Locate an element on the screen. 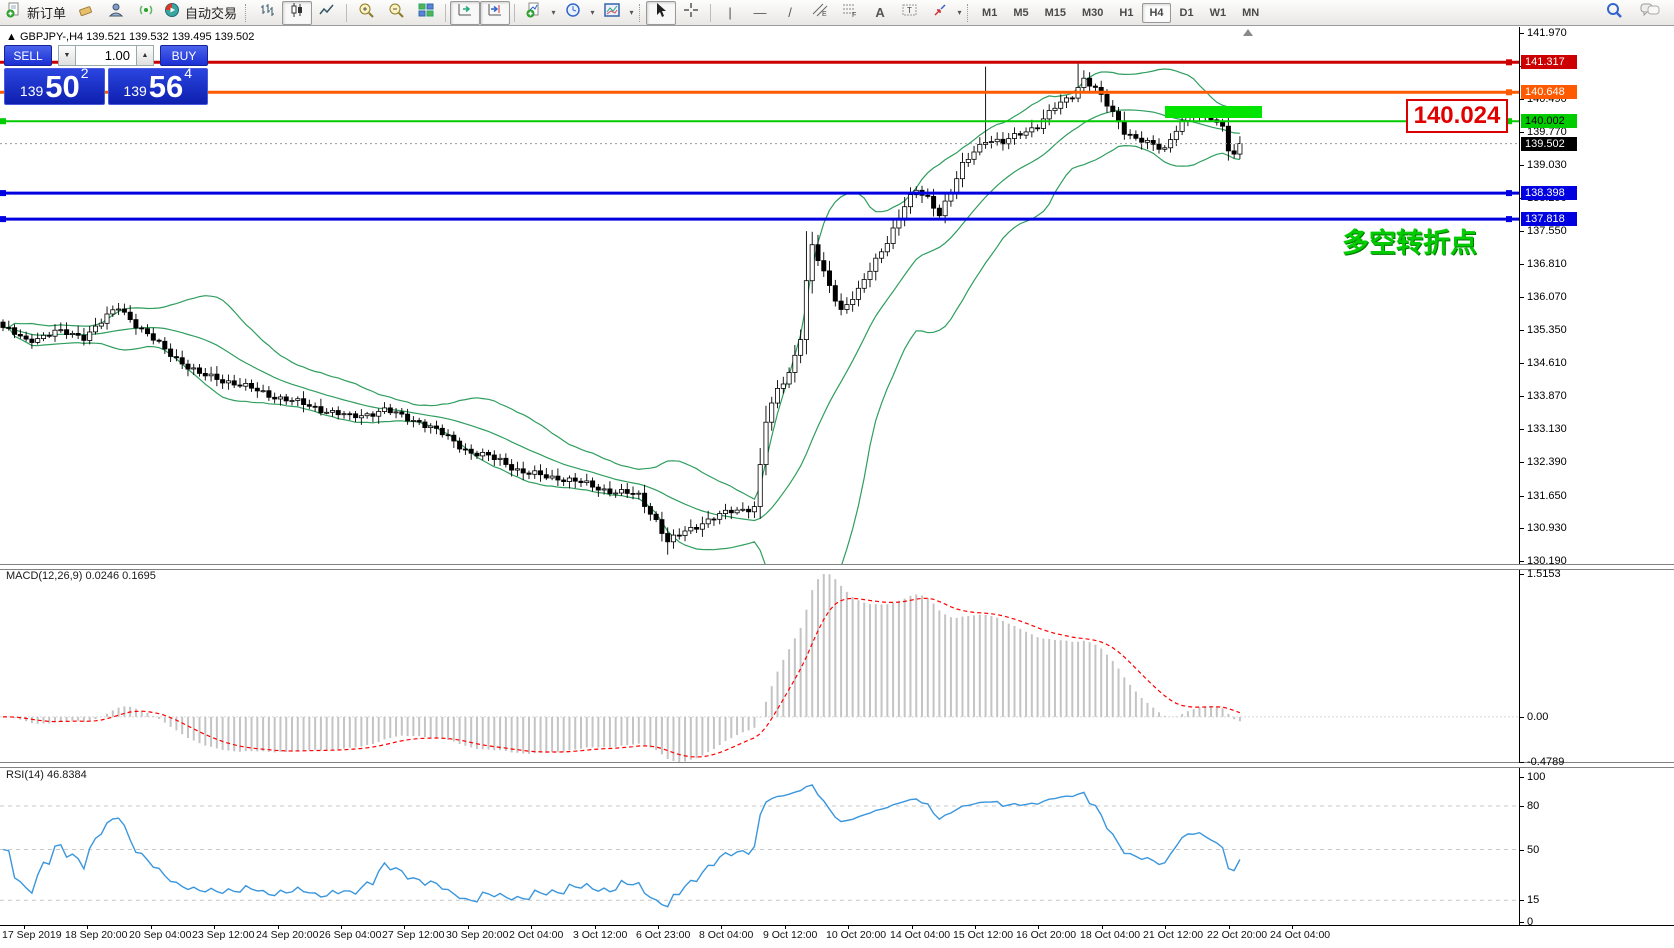 This screenshot has width=1674, height=948. search-icon is located at coordinates (1614, 13).